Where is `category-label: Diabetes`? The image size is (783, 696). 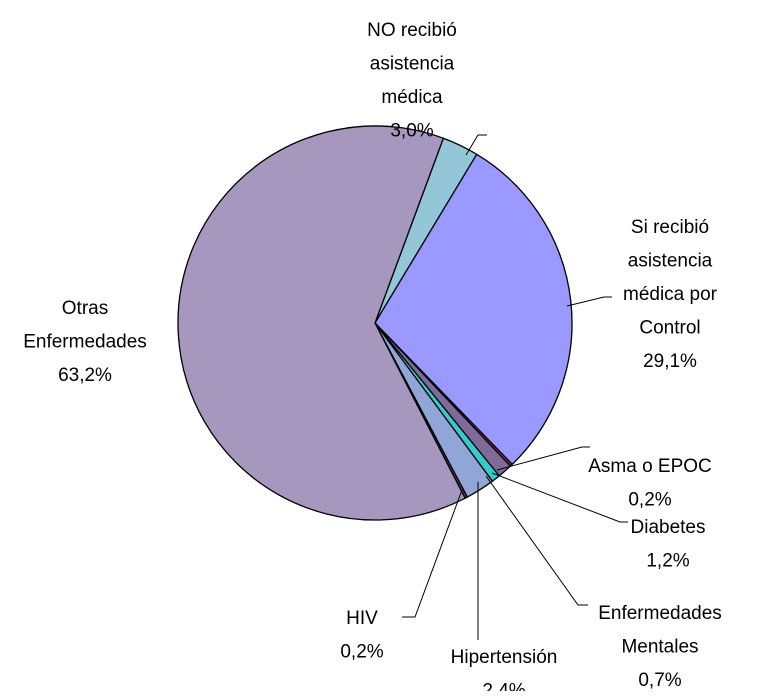 category-label: Diabetes is located at coordinates (668, 527).